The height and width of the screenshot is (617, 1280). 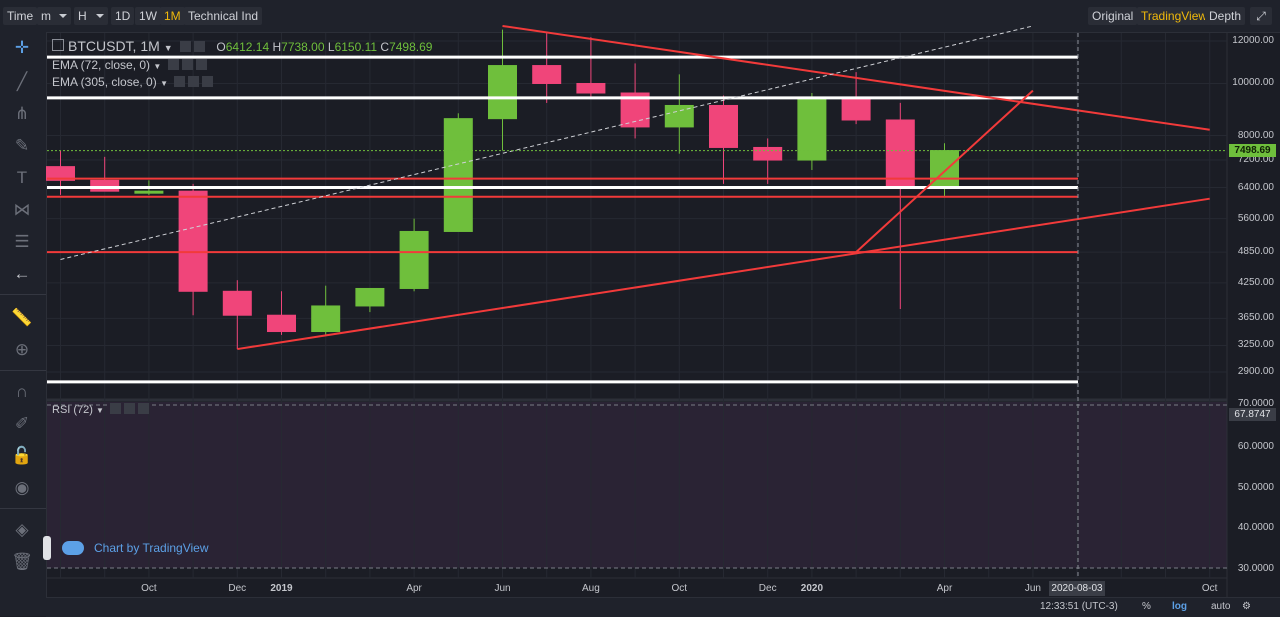 I want to click on ema1-label: EMA (72, close, 0), so click(x=101, y=65).